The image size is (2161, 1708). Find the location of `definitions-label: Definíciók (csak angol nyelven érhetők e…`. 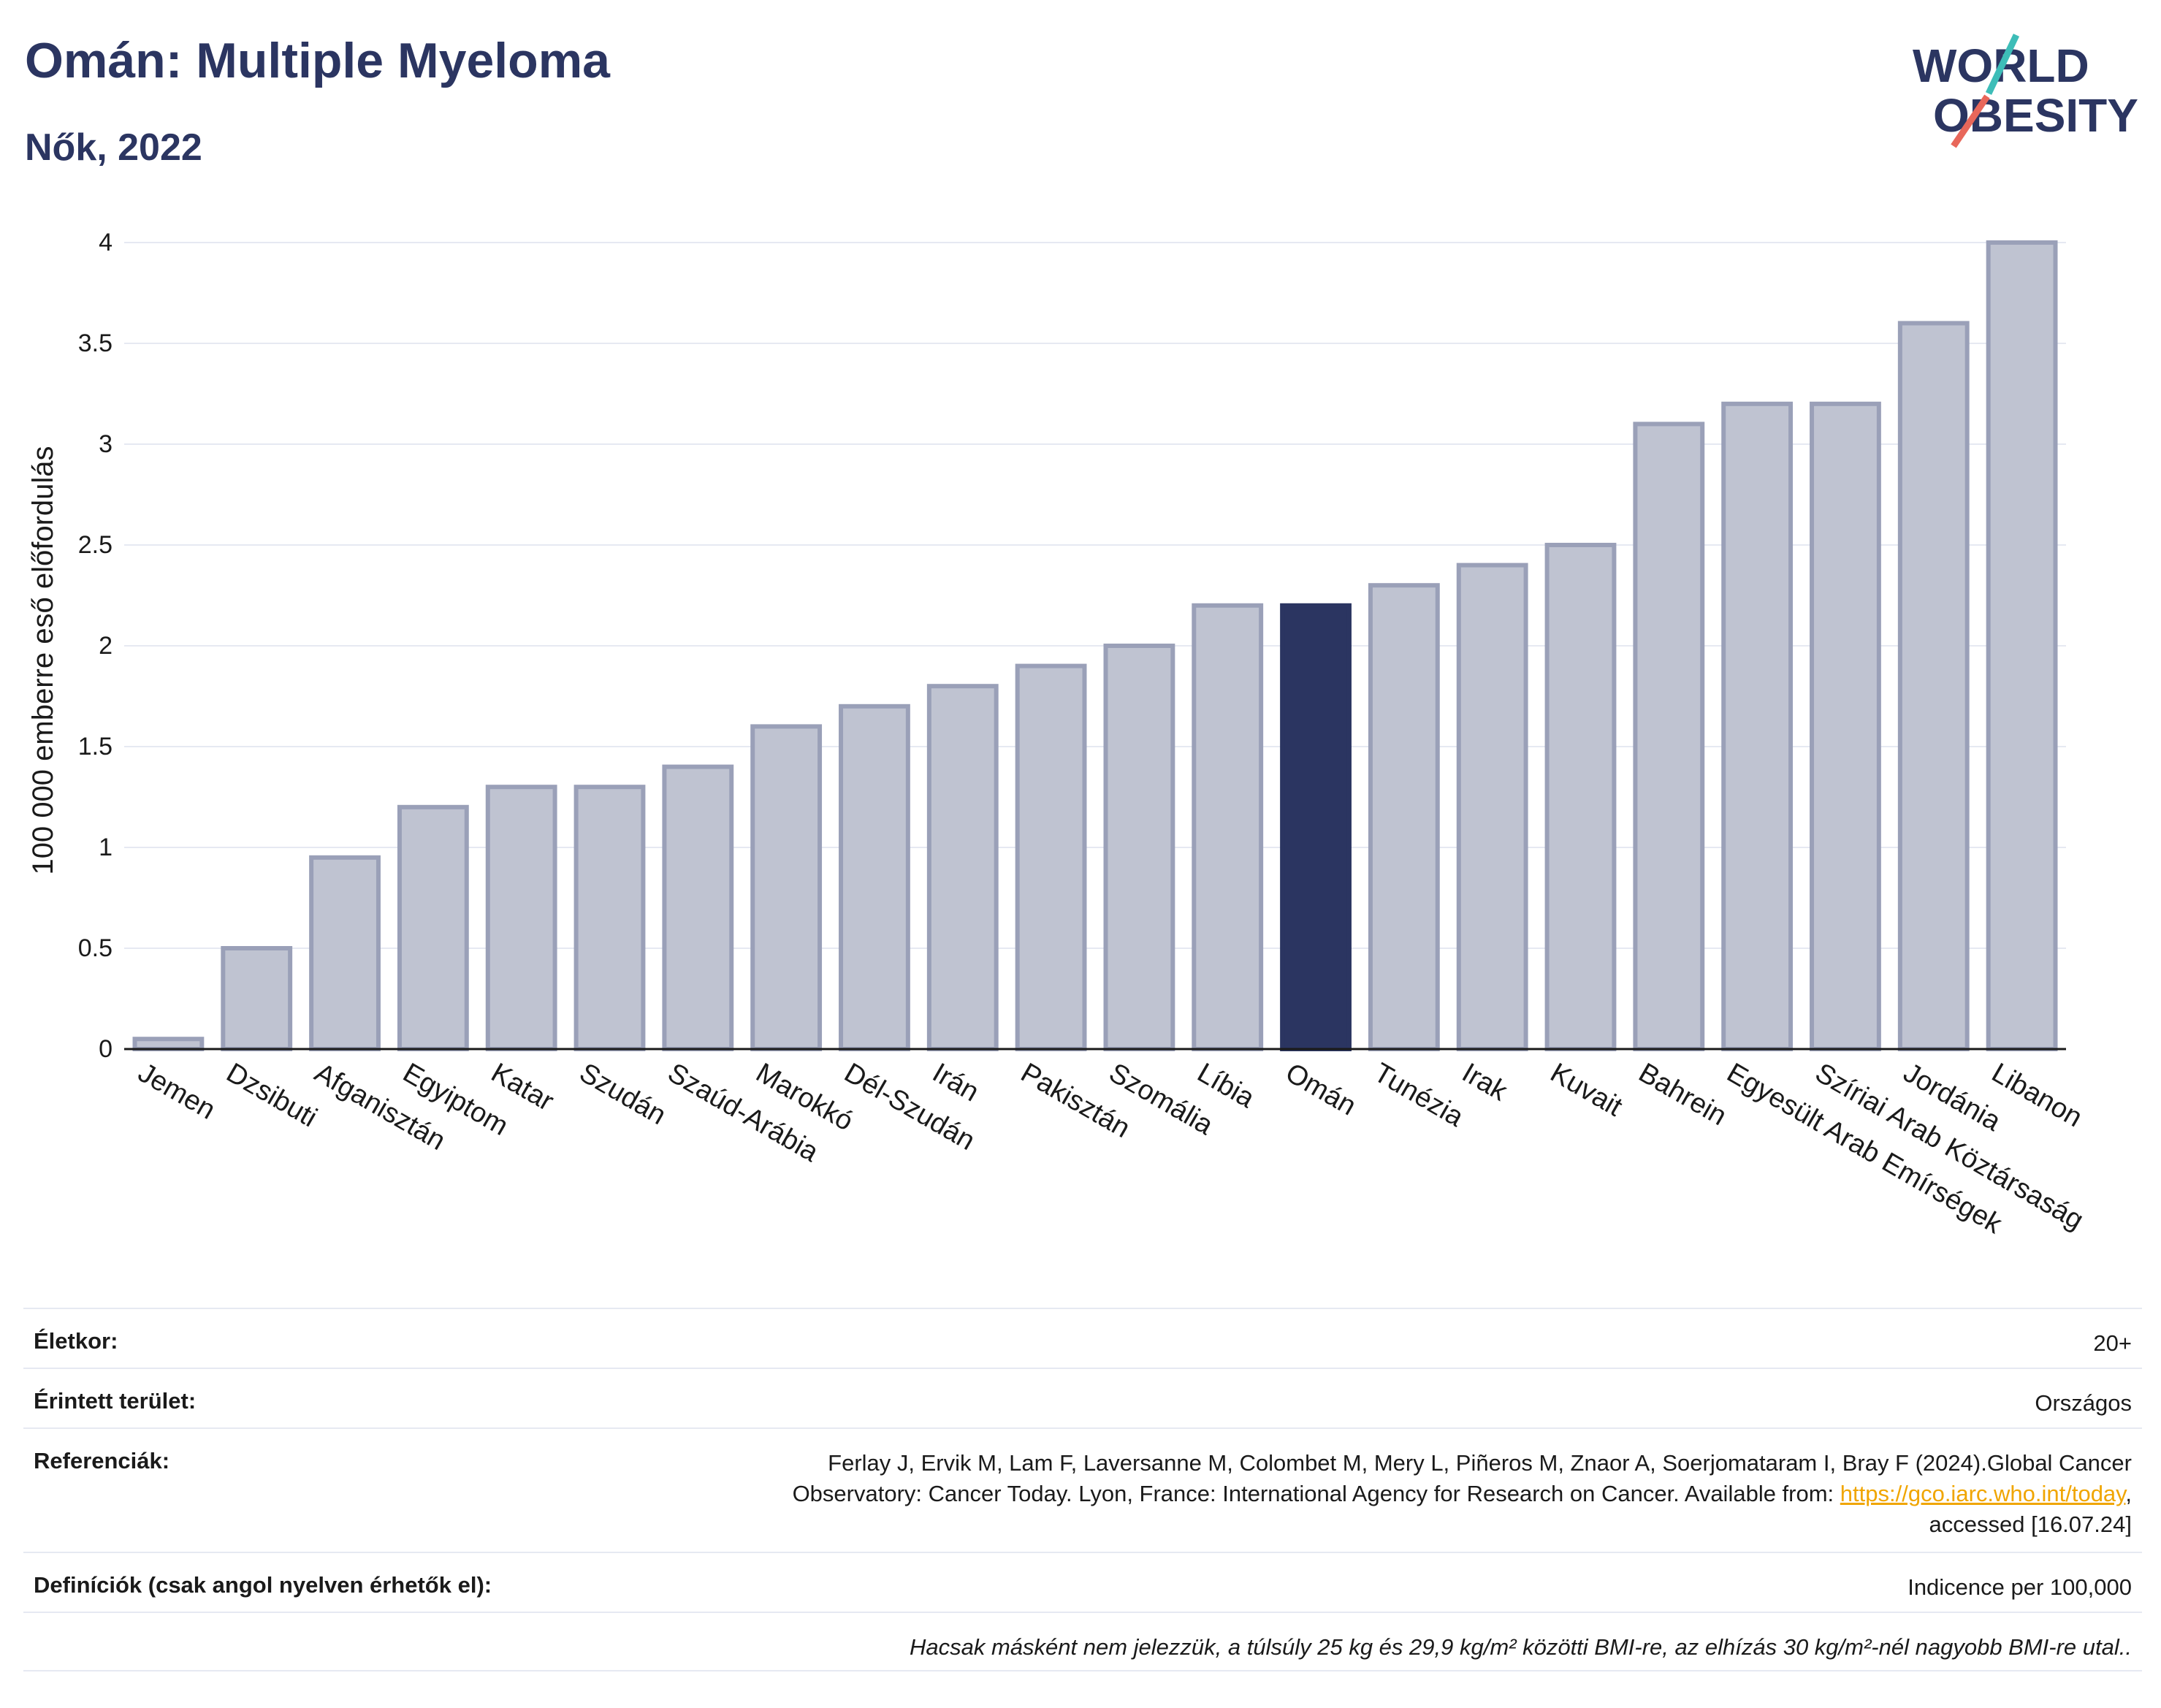

definitions-label: Definíciók (csak angol nyelven érhetők e… is located at coordinates (263, 1585).